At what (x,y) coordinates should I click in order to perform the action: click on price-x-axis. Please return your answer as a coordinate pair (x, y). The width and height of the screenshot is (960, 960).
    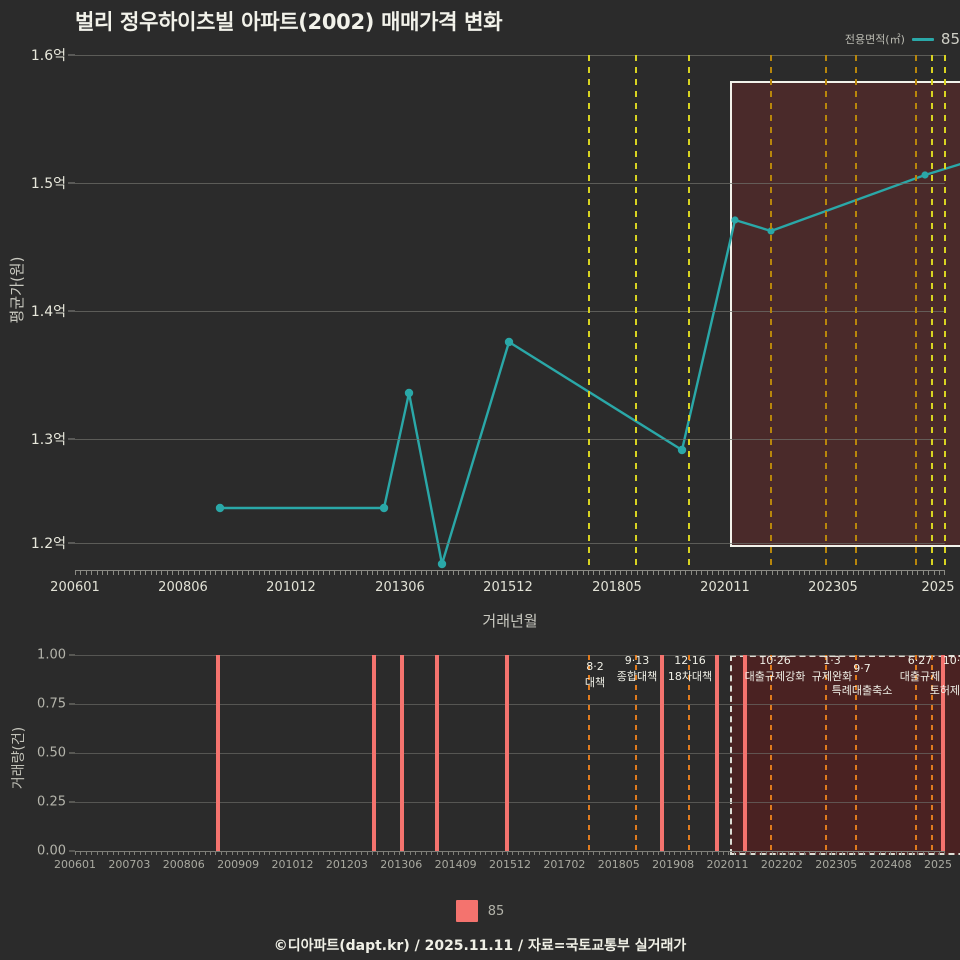
    Looking at the image, I should click on (510, 570).